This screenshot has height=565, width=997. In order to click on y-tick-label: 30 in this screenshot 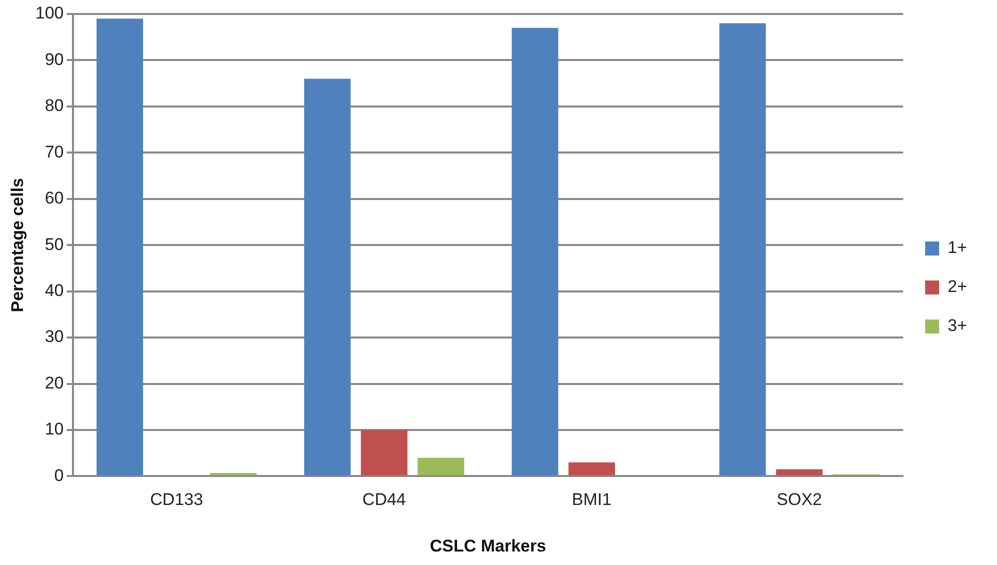, I will do `click(54, 336)`.